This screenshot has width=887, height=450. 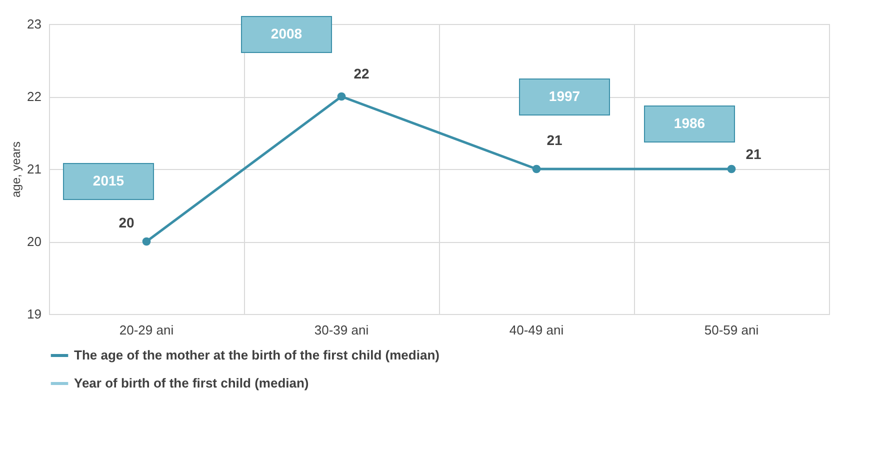 I want to click on y-axis-title: age, years, so click(x=16, y=169).